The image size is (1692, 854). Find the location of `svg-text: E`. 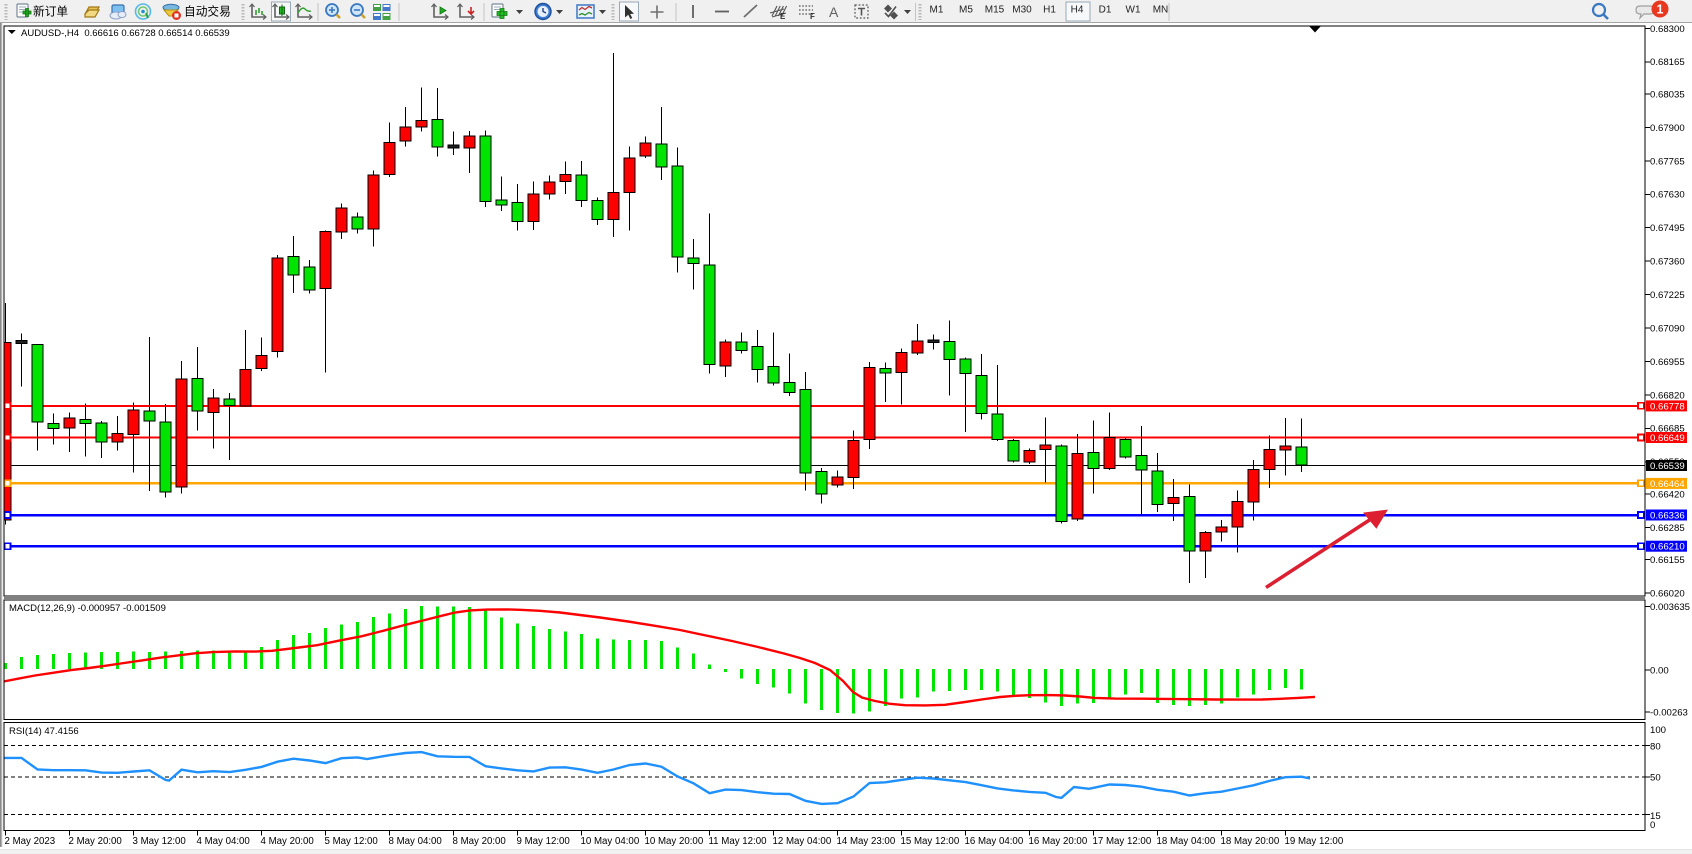

svg-text: E is located at coordinates (783, 16).